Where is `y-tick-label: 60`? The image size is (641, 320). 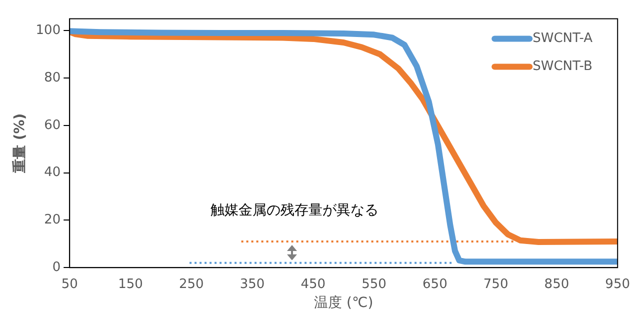 y-tick-label: 60 is located at coordinates (52, 125).